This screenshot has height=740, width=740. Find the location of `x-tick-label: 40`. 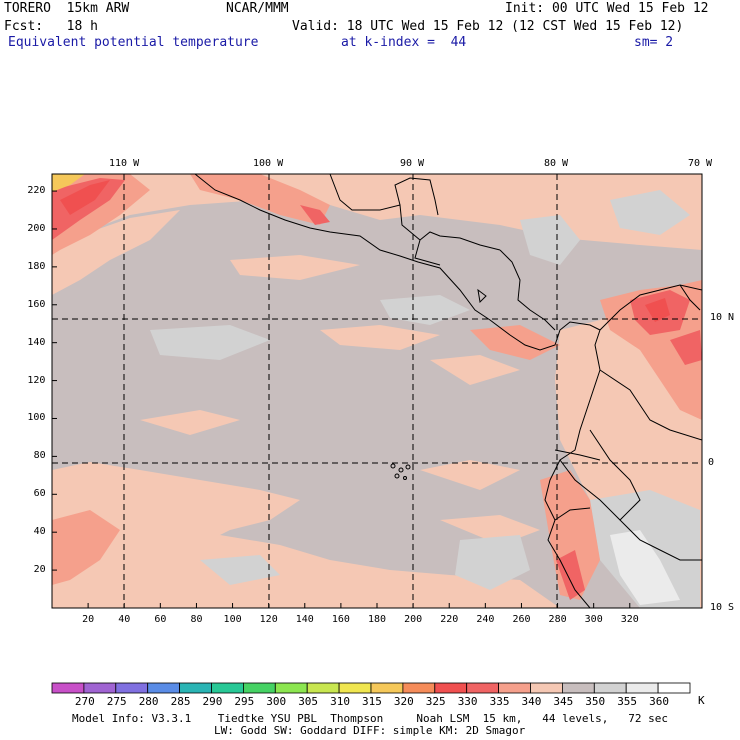

x-tick-label: 40 is located at coordinates (124, 619).